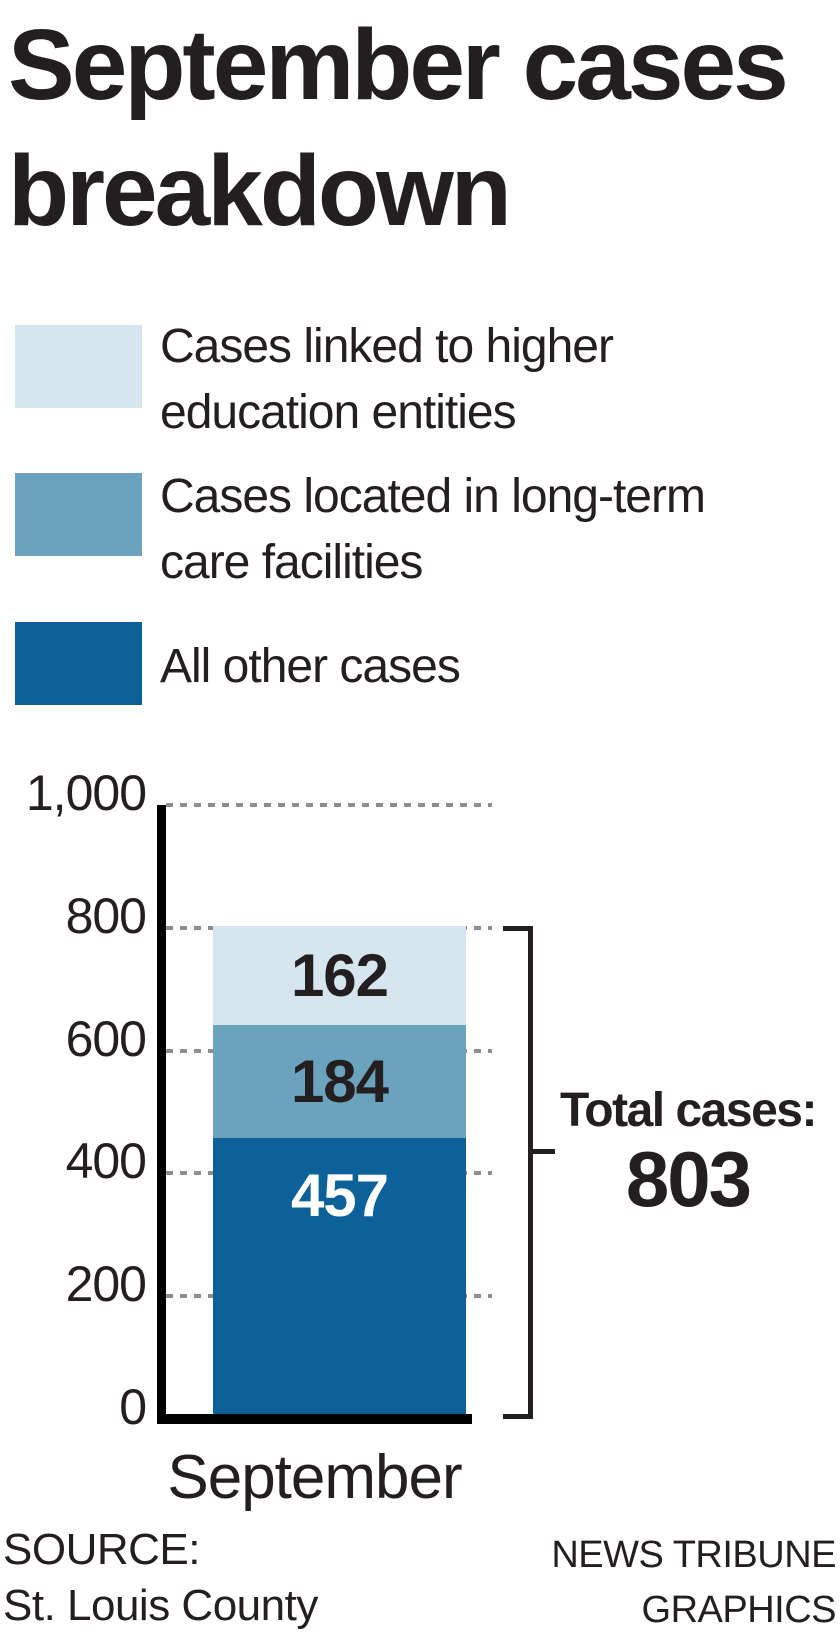  I want to click on chart-title-line1: September cases, so click(398, 65).